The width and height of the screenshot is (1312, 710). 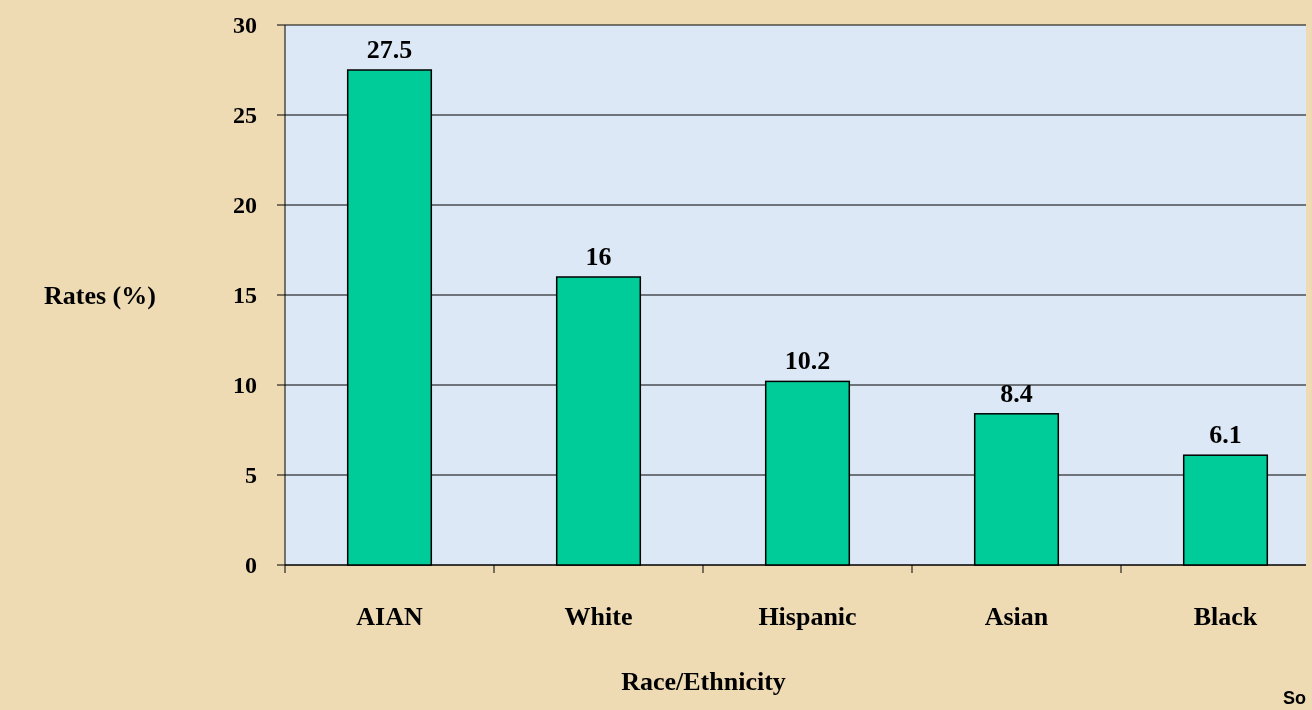 I want to click on y-tick-label: 30, so click(x=245, y=25).